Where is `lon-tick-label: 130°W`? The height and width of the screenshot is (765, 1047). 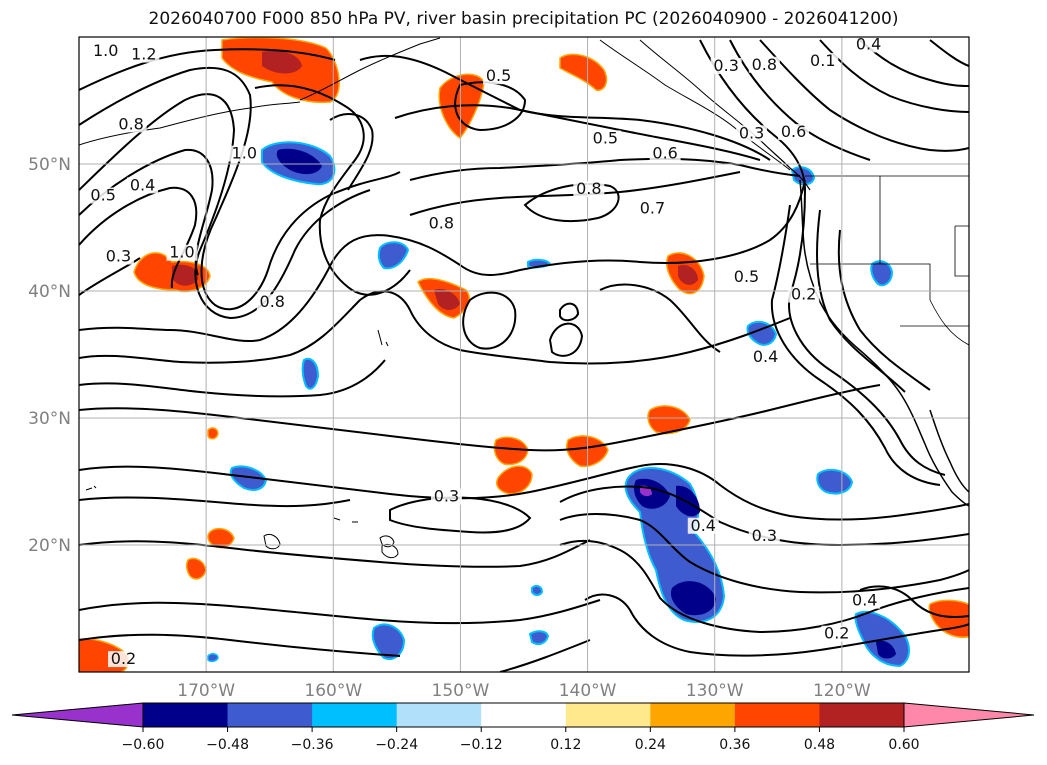 lon-tick-label: 130°W is located at coordinates (715, 691).